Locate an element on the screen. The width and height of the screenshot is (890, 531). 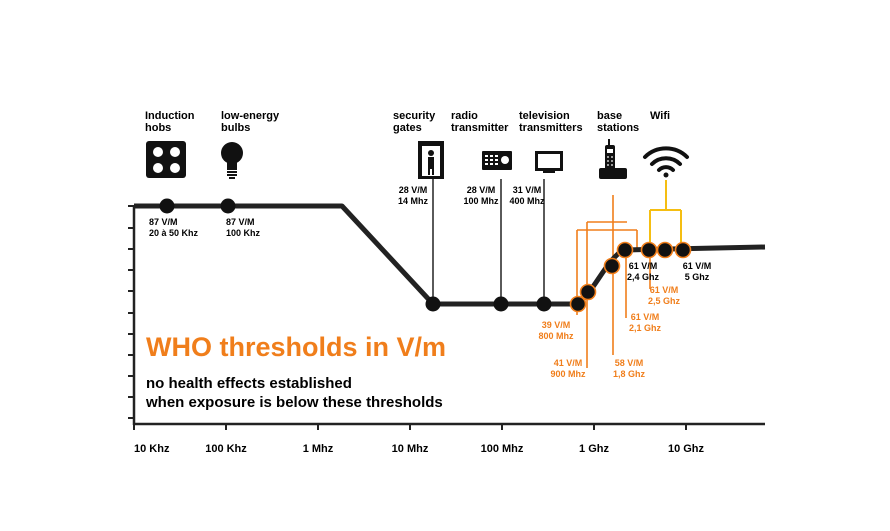
device-label-line1: Wifi is located at coordinates (660, 116).